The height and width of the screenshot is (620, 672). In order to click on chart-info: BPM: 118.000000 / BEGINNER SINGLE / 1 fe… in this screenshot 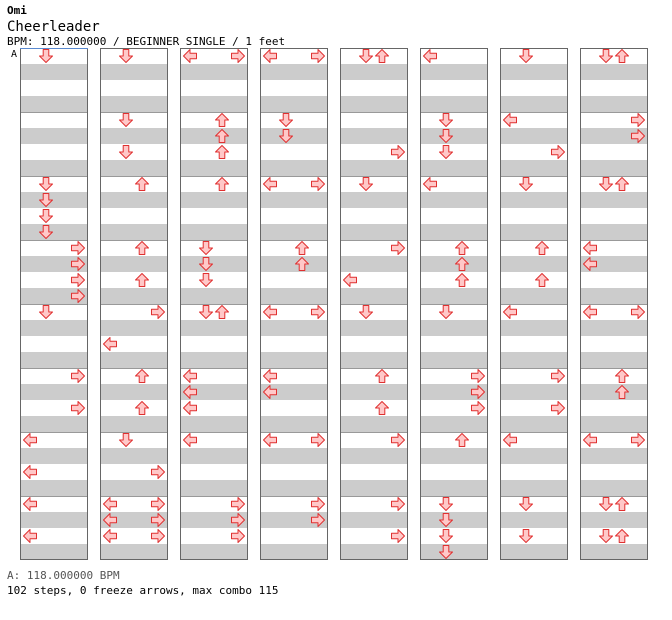, I will do `click(146, 41)`.